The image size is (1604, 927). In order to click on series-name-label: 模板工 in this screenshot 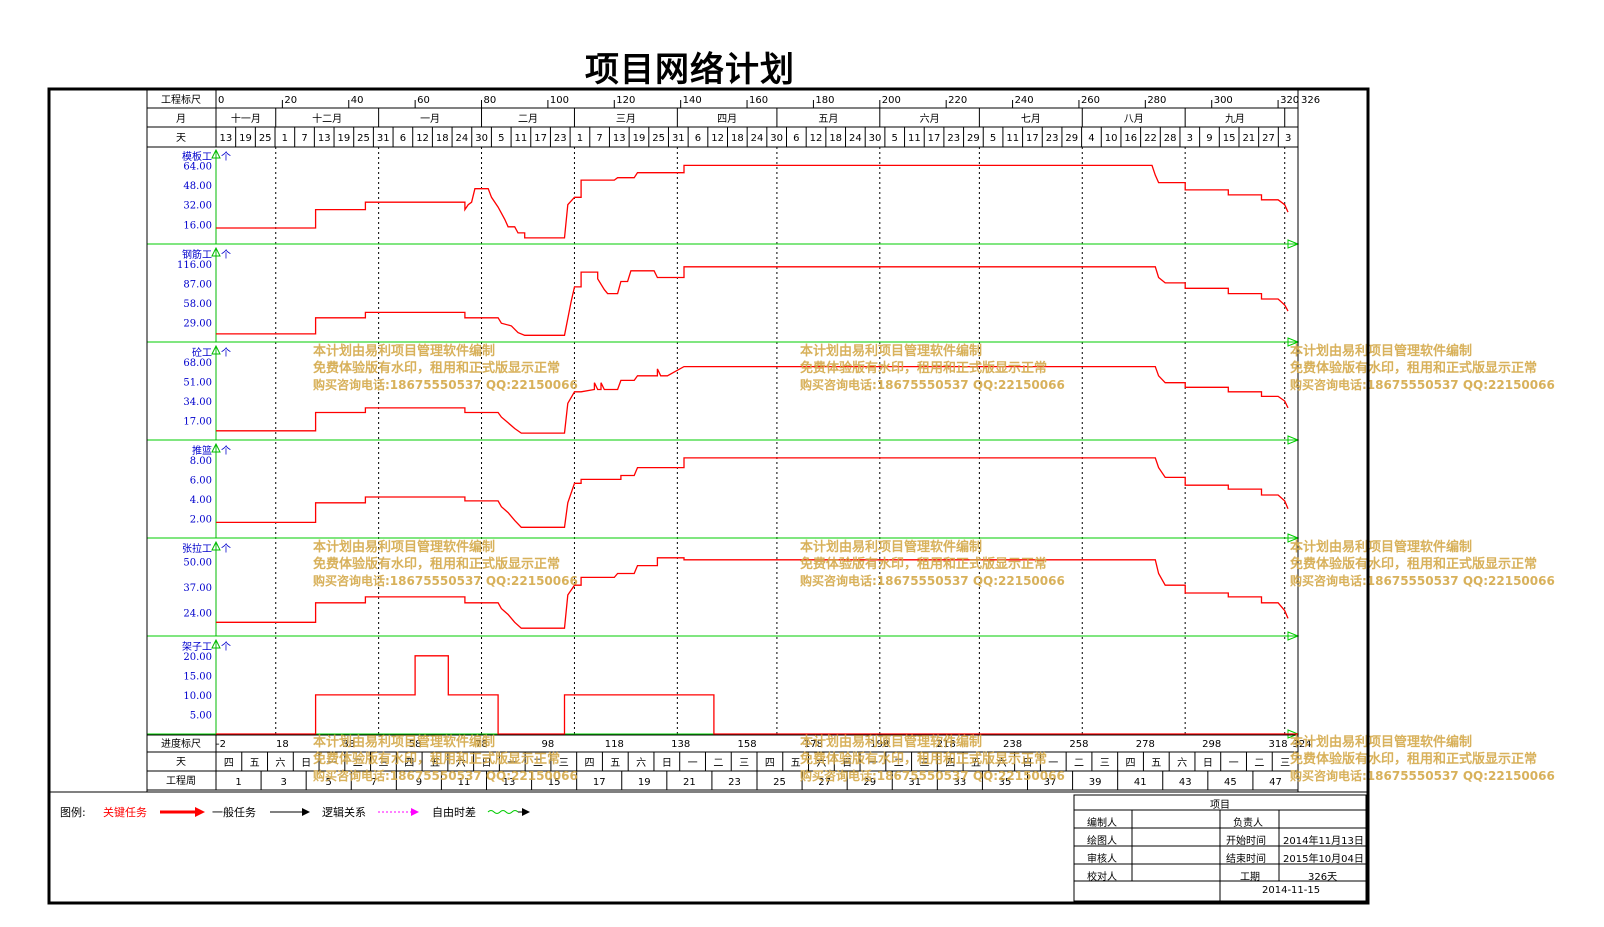, I will do `click(197, 156)`.